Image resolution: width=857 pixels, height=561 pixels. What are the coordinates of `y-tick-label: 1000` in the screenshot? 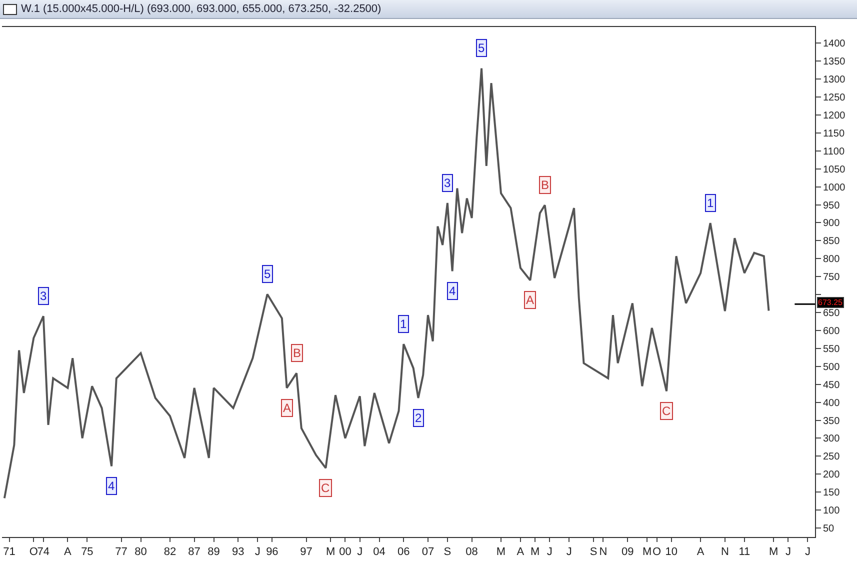 It's located at (834, 188).